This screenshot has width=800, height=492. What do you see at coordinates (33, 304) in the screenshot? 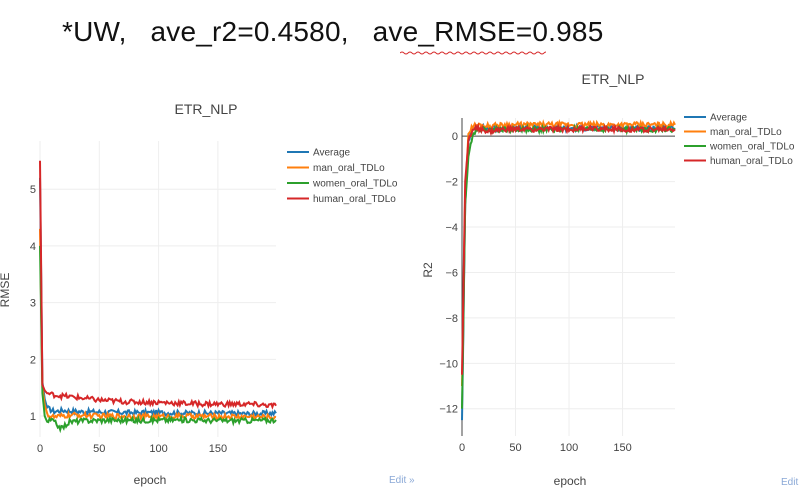
I see `y-tick-label: 3` at bounding box center [33, 304].